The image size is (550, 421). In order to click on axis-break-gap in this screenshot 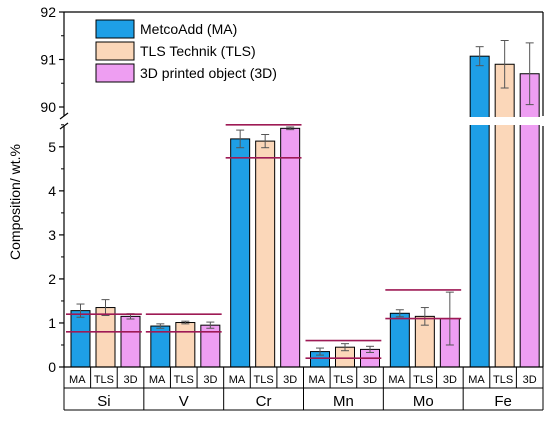, I will do `click(303, 121)`.